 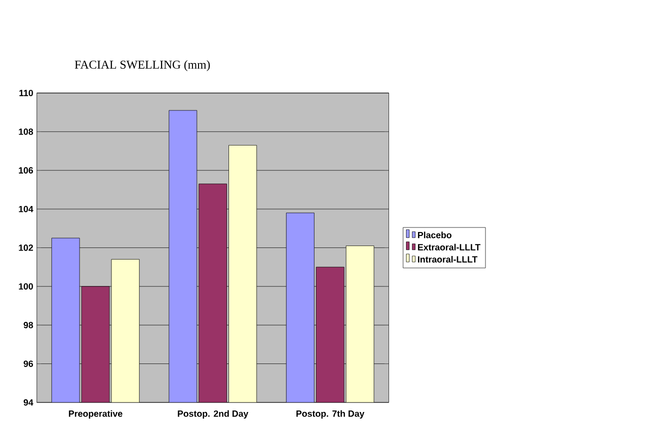 I want to click on legend-label: Extraoral-LLLT, so click(x=449, y=247).